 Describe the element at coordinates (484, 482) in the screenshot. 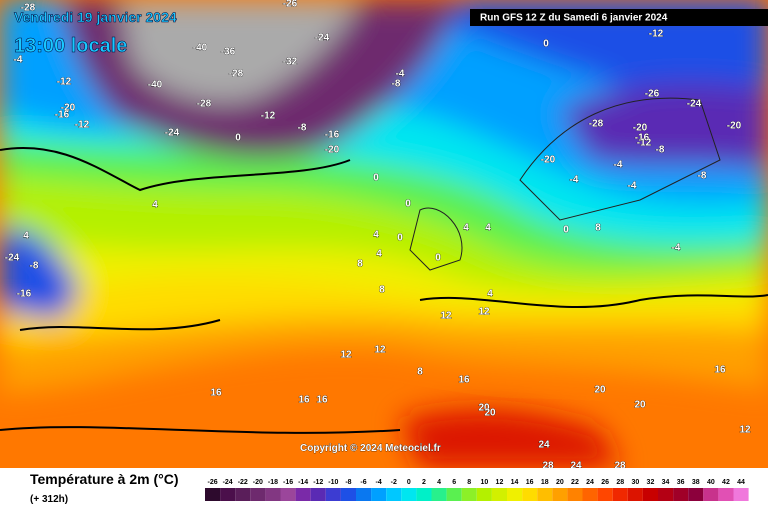

I see `scale-tick-label: 10` at that location.